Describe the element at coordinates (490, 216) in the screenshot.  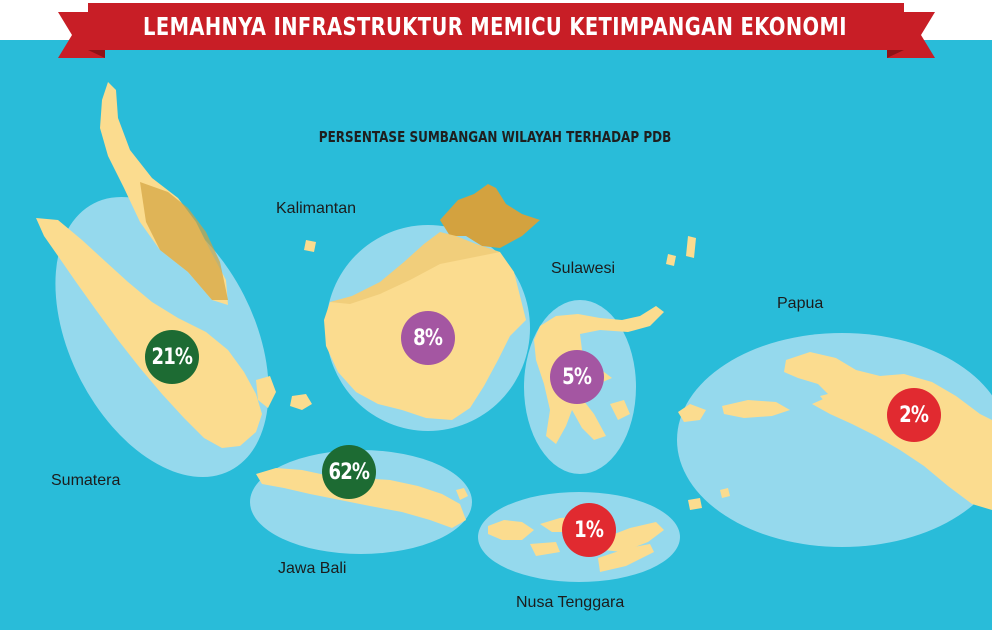
I see `sabah-land` at that location.